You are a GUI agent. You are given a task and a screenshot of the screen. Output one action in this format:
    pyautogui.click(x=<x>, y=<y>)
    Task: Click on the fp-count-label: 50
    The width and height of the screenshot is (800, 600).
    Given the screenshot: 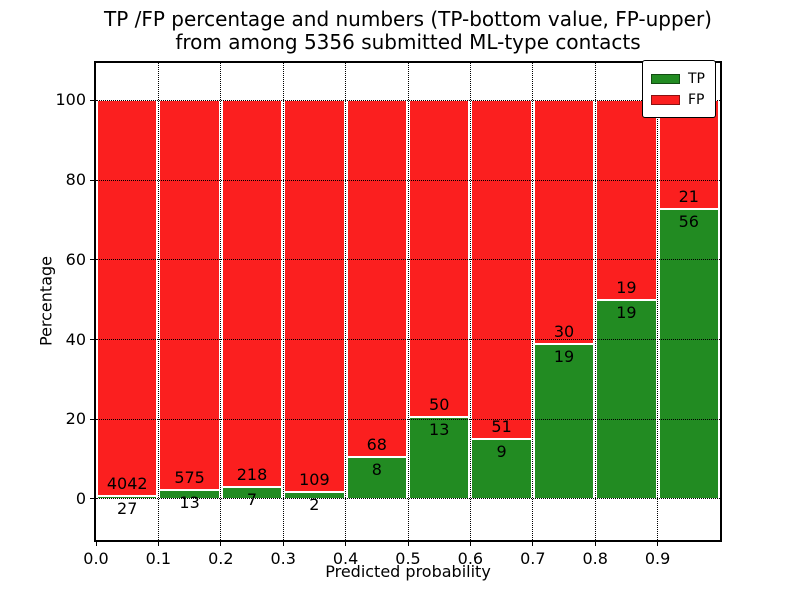 What is the action you would take?
    pyautogui.click(x=439, y=404)
    